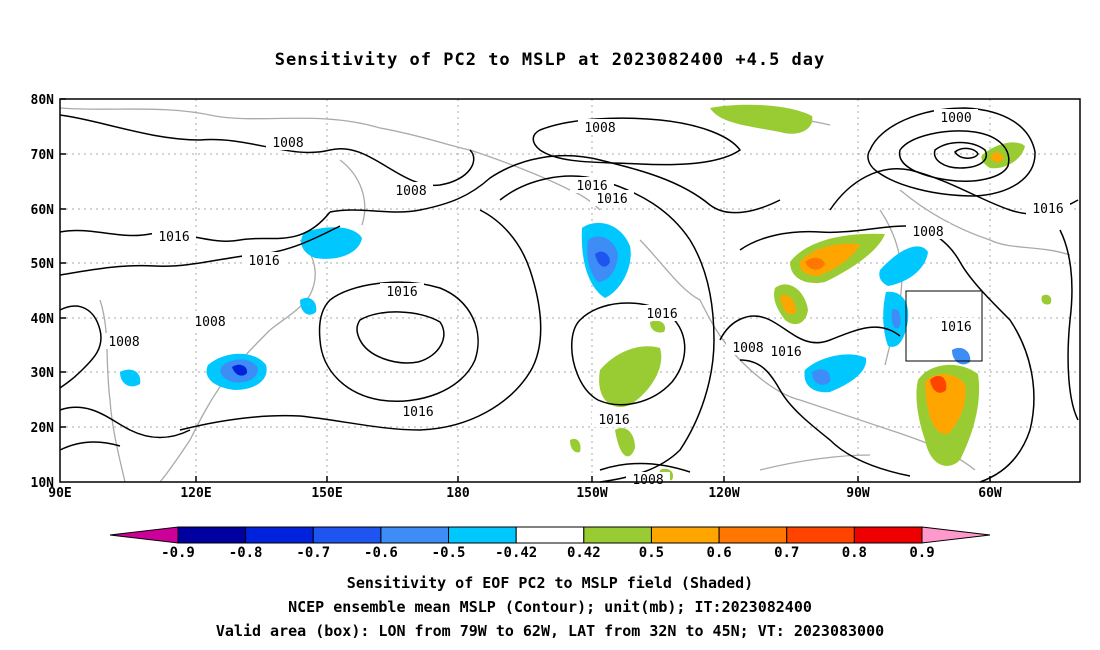  Describe the element at coordinates (815, 263) in the screenshot. I see `shade-pos-canada-core` at that location.